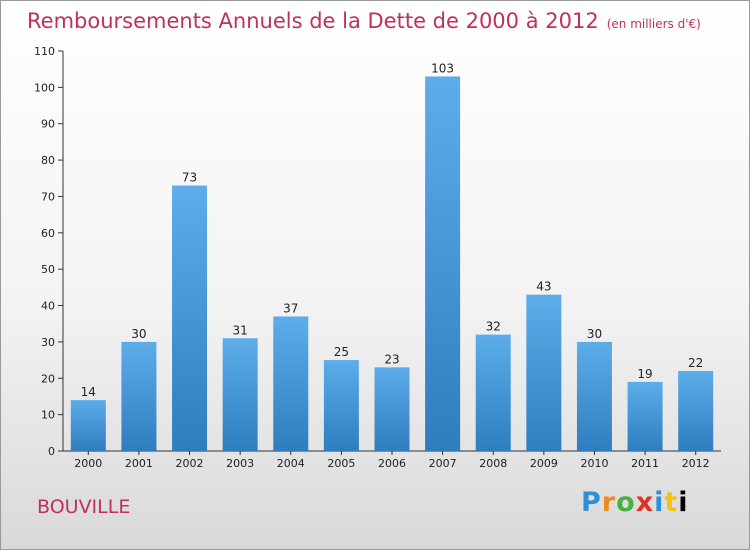 Image resolution: width=750 pixels, height=550 pixels. Describe the element at coordinates (88, 463) in the screenshot. I see `x-tick-label: 2000` at that location.